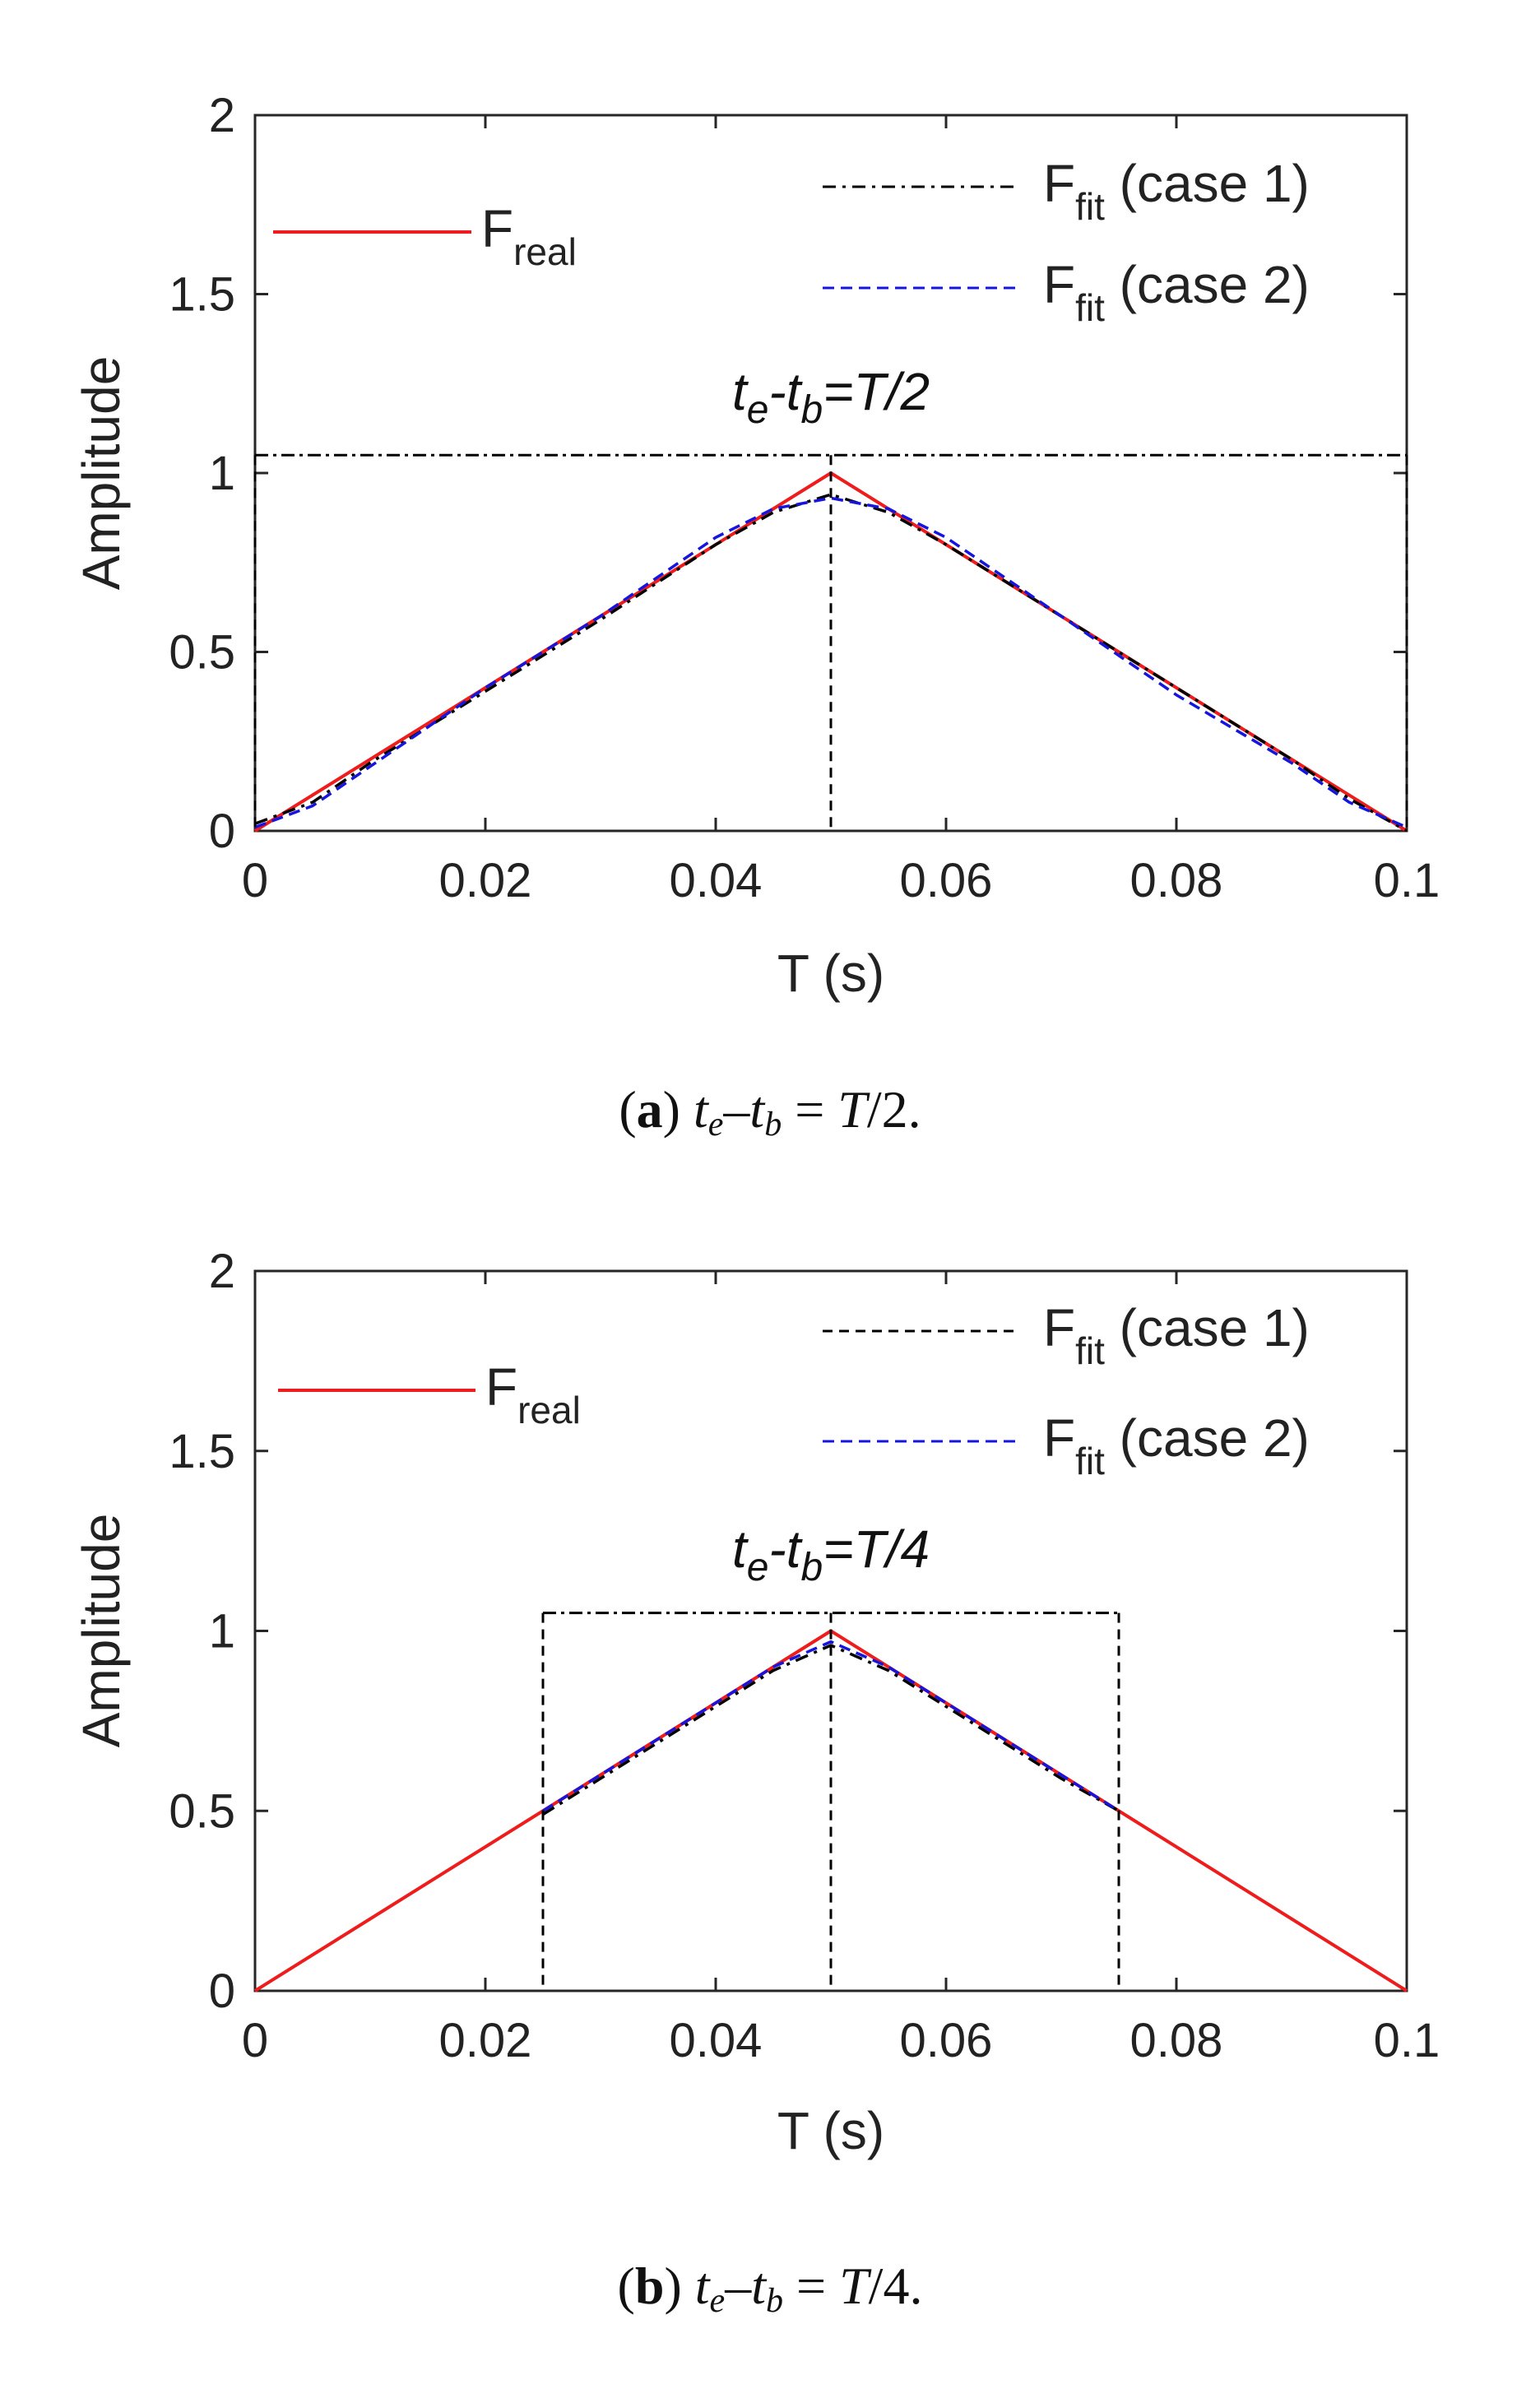 The image size is (1540, 2389). I want to click on window-annotation: te-tb=T/2, so click(831, 397).